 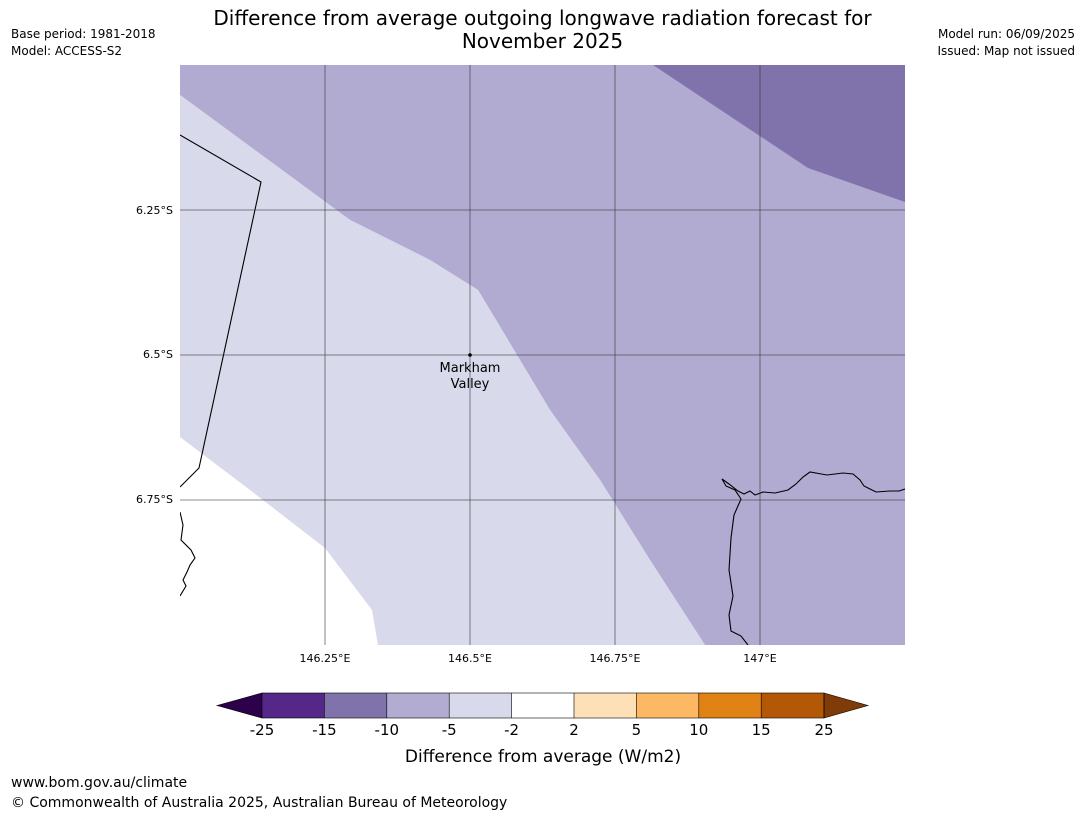 What do you see at coordinates (1006, 51) in the screenshot?
I see `issued-text: Issued: Map not issued` at bounding box center [1006, 51].